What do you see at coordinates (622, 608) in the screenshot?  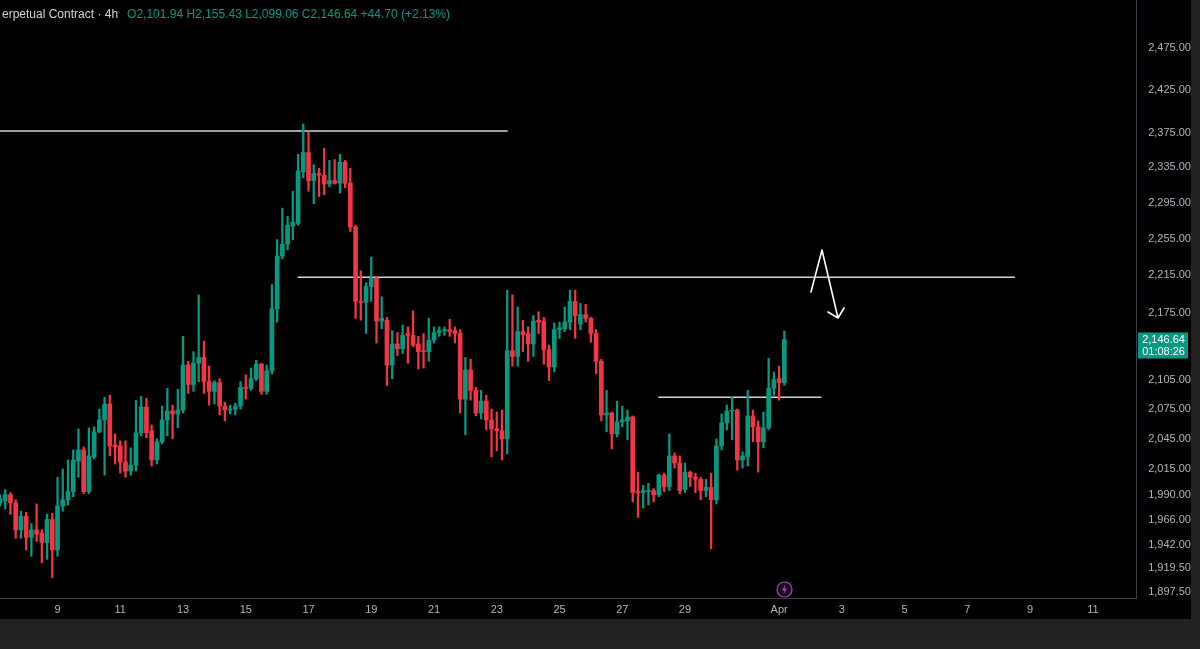 I see `x-tick-label: 27` at bounding box center [622, 608].